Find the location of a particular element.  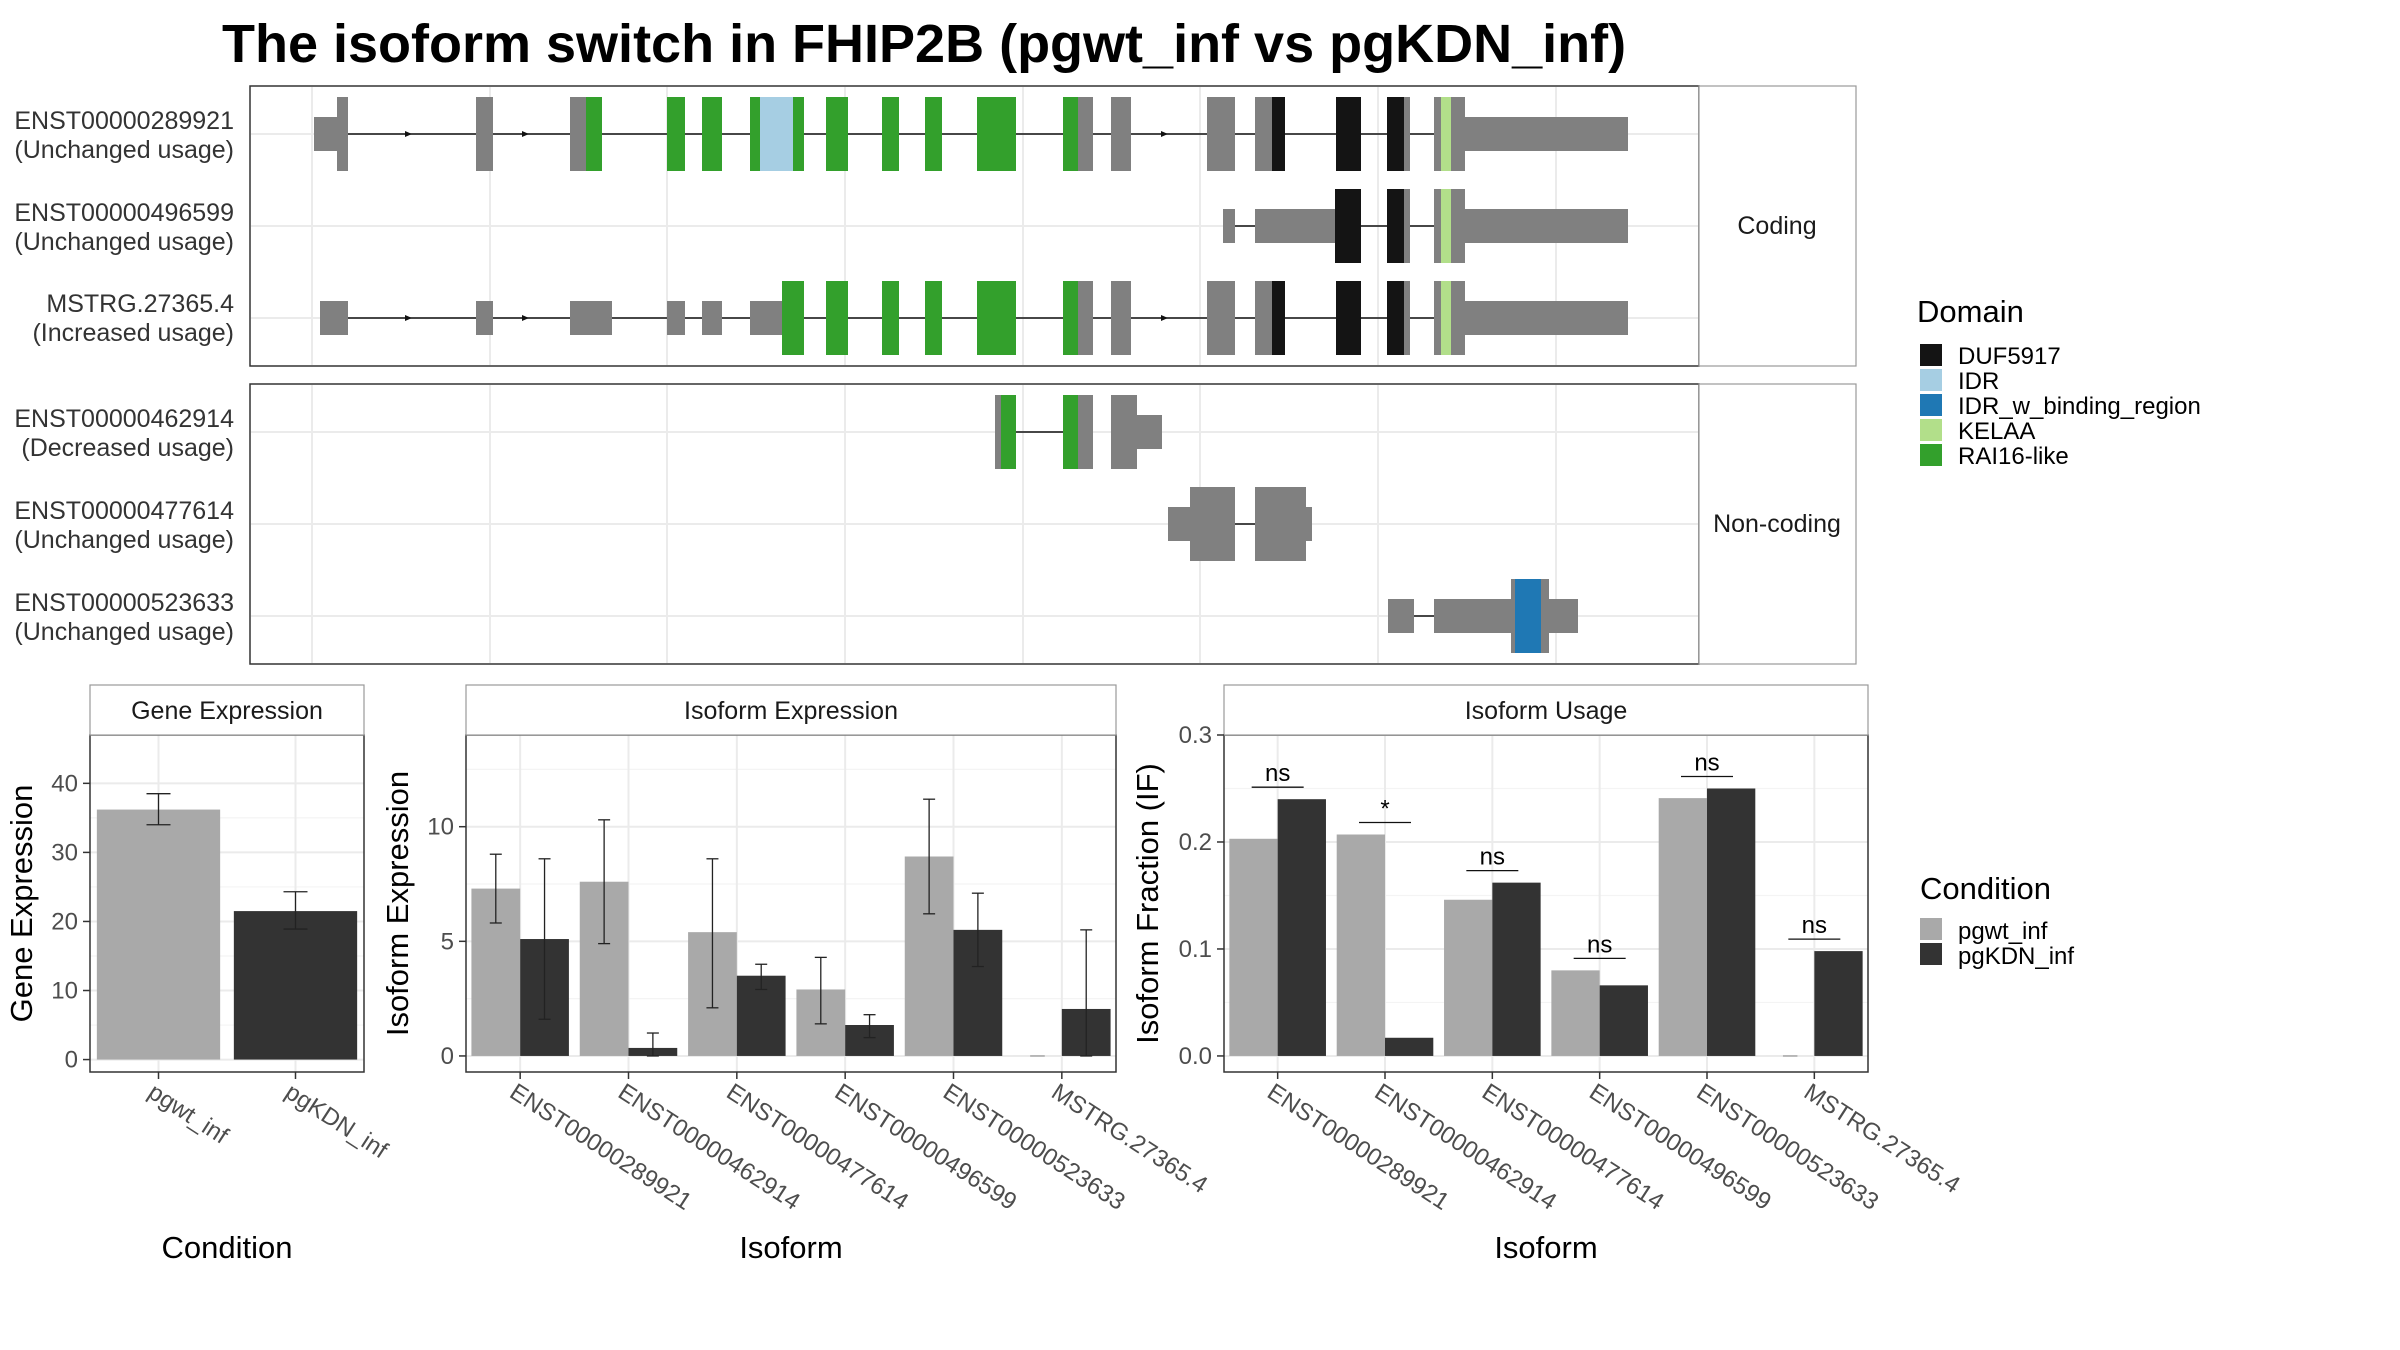

legend-swatch-RAI16-like is located at coordinates (1931, 455).